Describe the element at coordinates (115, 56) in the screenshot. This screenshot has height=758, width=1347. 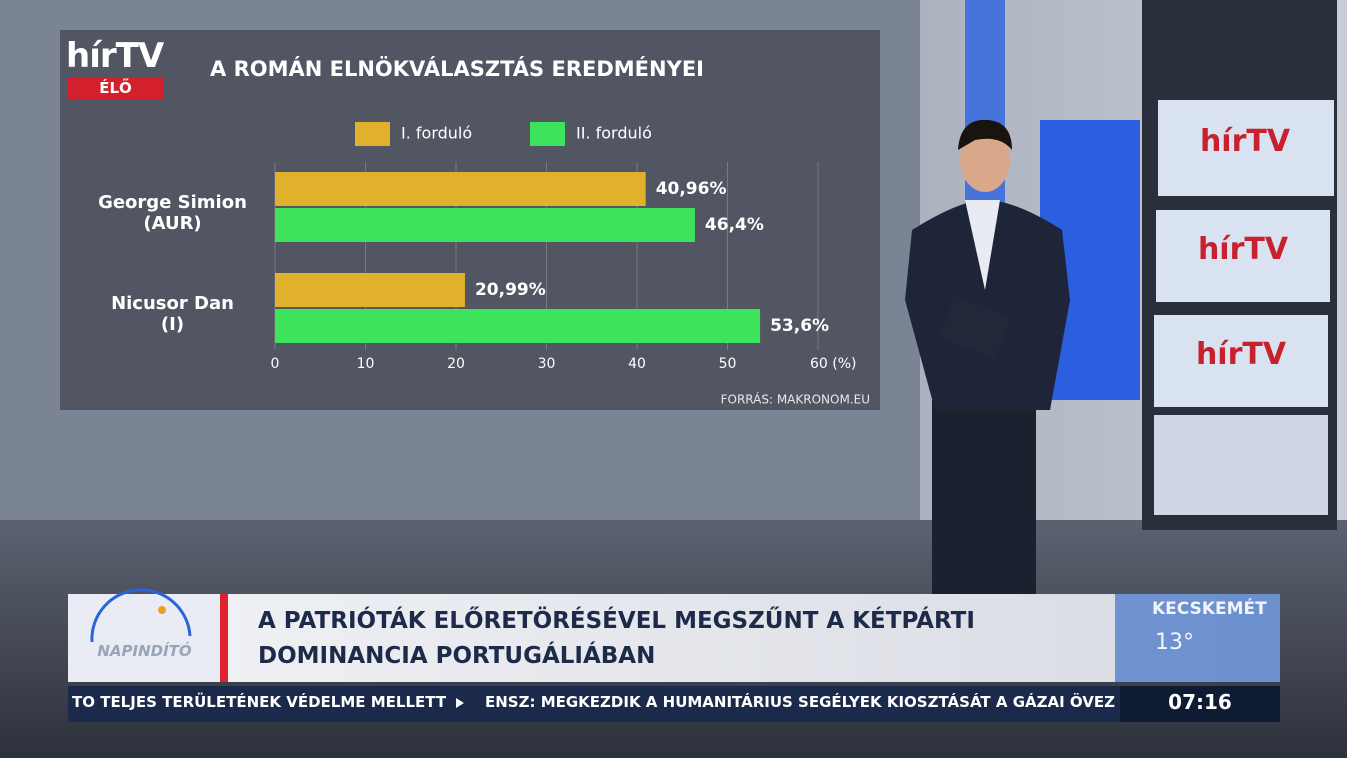
I see `channel-logo: hírTV` at that location.